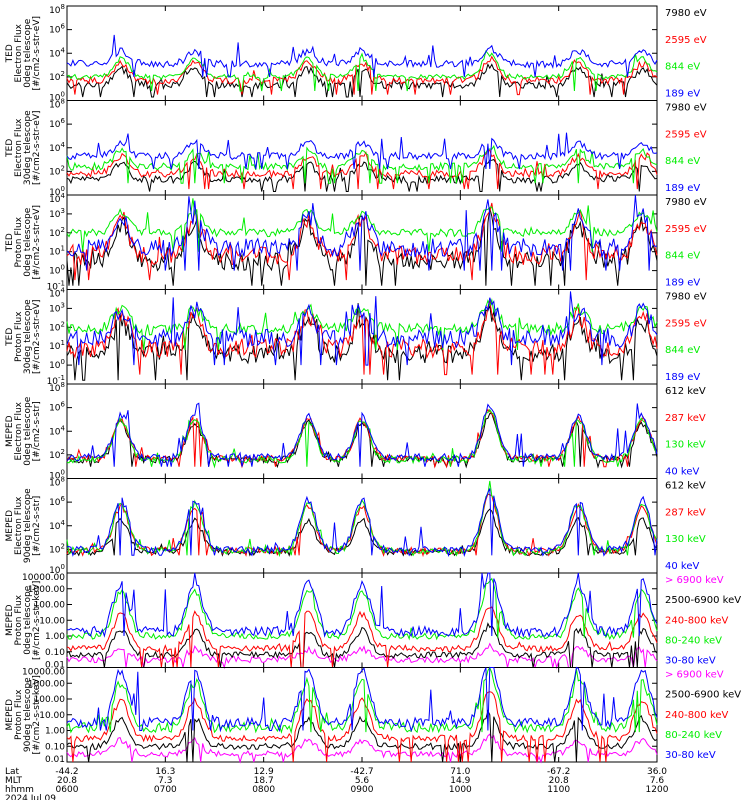 This screenshot has height=800, width=750. What do you see at coordinates (19, 790) in the screenshot?
I see `x-row-label: hhmm` at bounding box center [19, 790].